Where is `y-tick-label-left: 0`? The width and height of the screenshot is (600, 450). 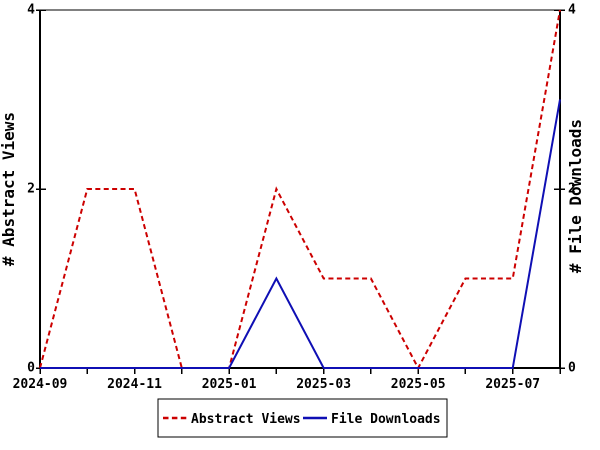
y-tick-label-left: 0 is located at coordinates (31, 368).